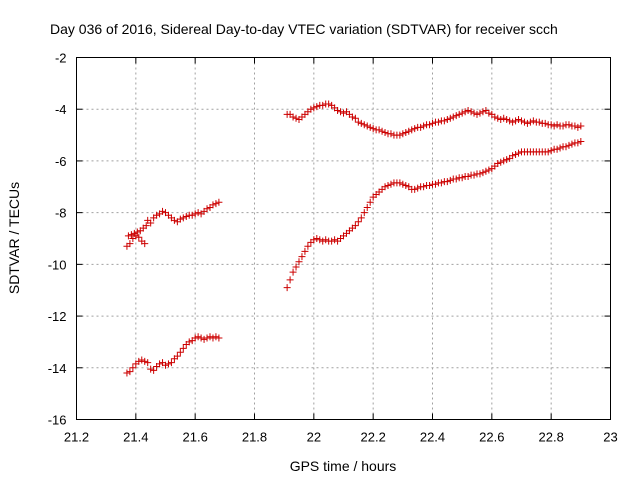  What do you see at coordinates (57, 368) in the screenshot?
I see `y-tick-label: -14` at bounding box center [57, 368].